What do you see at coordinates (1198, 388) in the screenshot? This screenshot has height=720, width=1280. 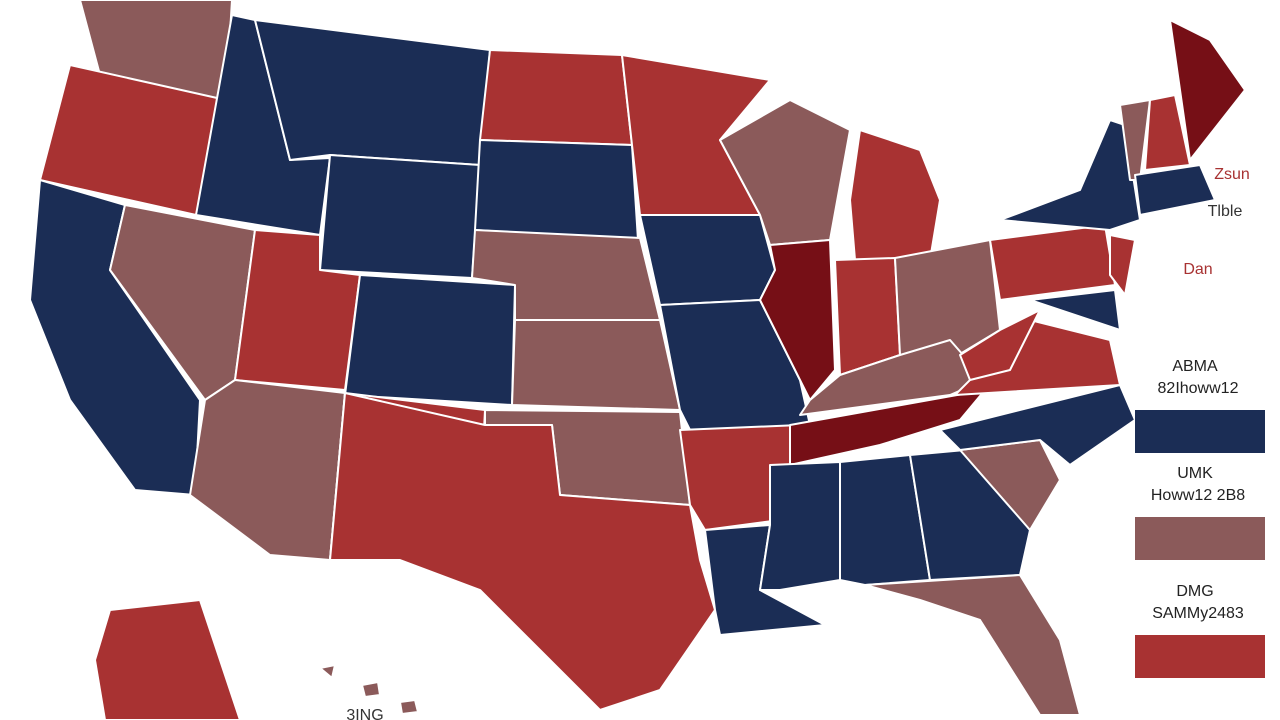 I see `legend-label: 82Ihoww12` at bounding box center [1198, 388].